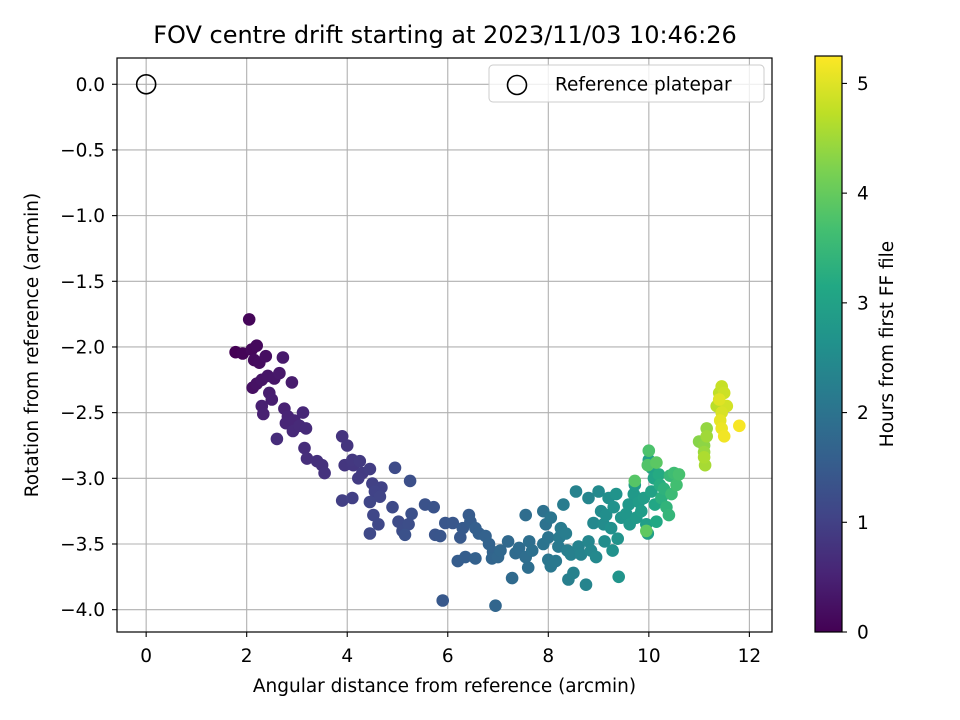  Describe the element at coordinates (863, 84) in the screenshot. I see `colorbar-tick-label: 5` at that location.